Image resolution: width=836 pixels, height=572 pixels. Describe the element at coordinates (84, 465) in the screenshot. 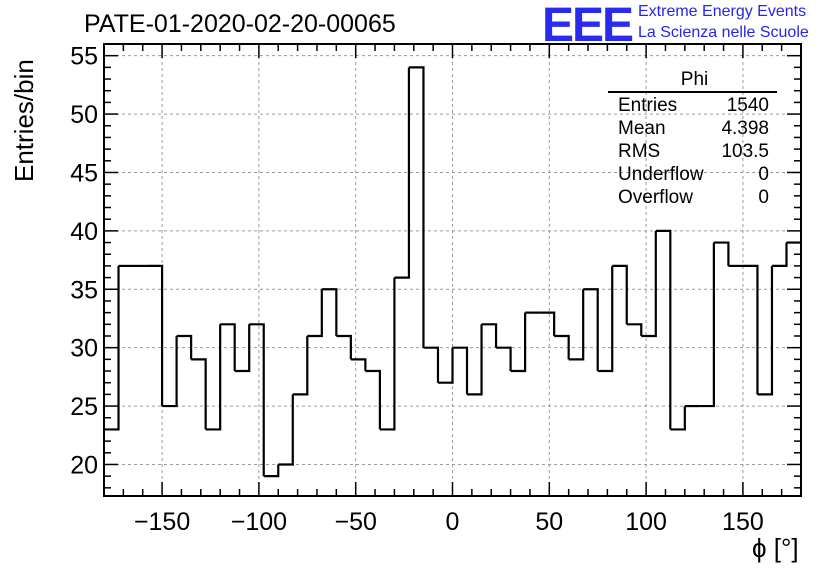

I see `y-tick-label: 20` at that location.